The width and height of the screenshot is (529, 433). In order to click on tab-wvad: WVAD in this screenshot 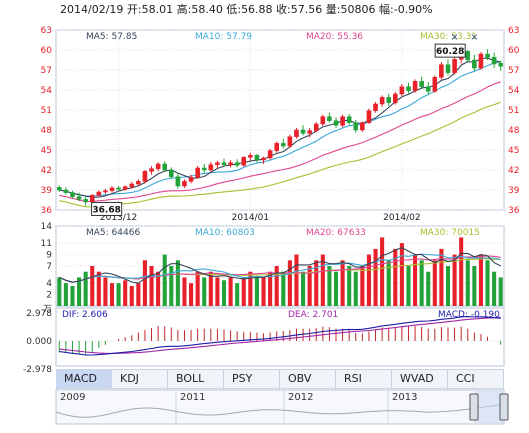, I will do `click(420, 379)`.